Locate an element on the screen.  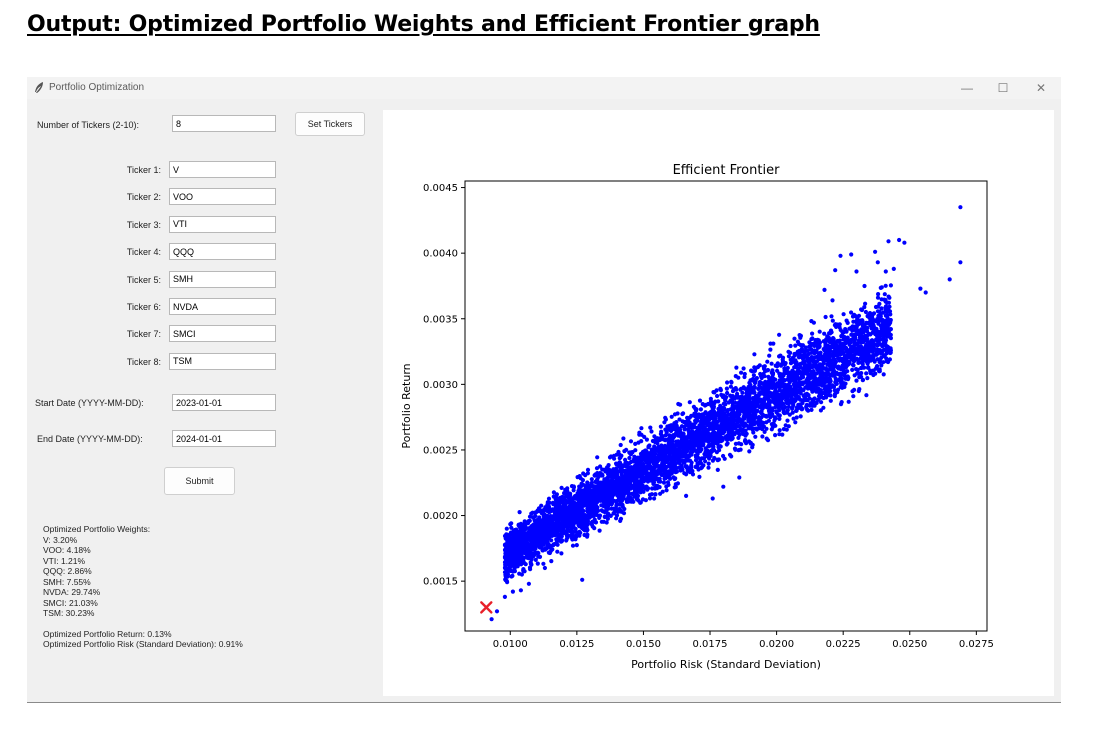
num-tickers-label: Number of Tickers (2-10): is located at coordinates (88, 125).